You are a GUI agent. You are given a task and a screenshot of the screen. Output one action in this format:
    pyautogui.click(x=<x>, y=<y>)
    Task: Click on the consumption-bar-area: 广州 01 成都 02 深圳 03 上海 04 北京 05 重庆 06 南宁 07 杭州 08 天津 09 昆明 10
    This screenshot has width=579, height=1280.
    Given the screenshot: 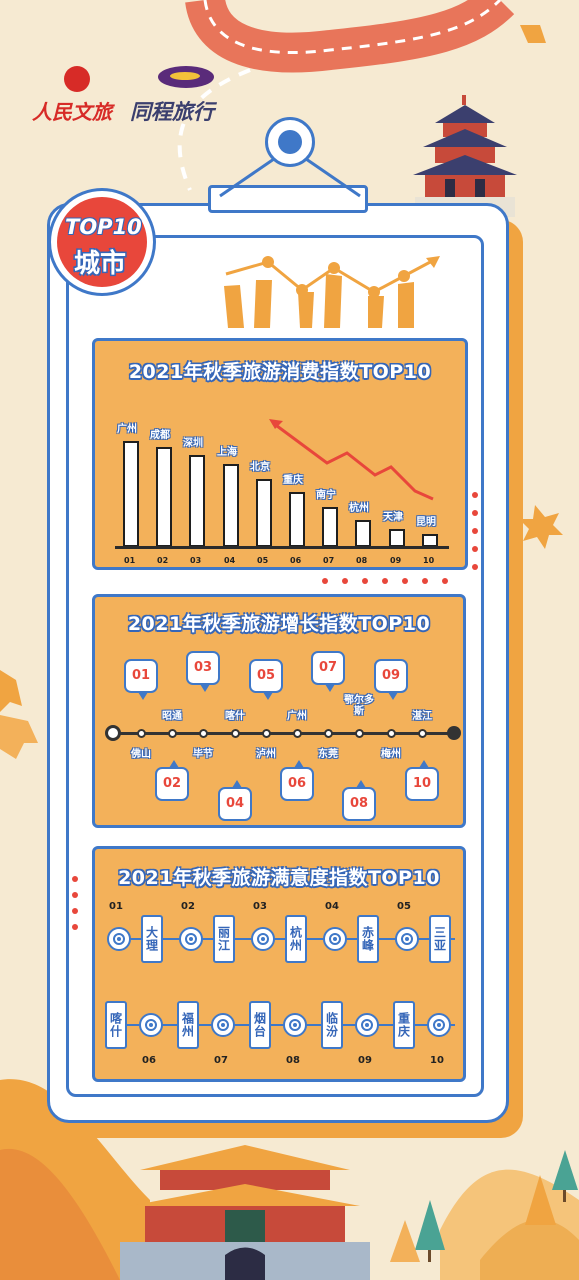 What is the action you would take?
    pyautogui.click(x=280, y=486)
    